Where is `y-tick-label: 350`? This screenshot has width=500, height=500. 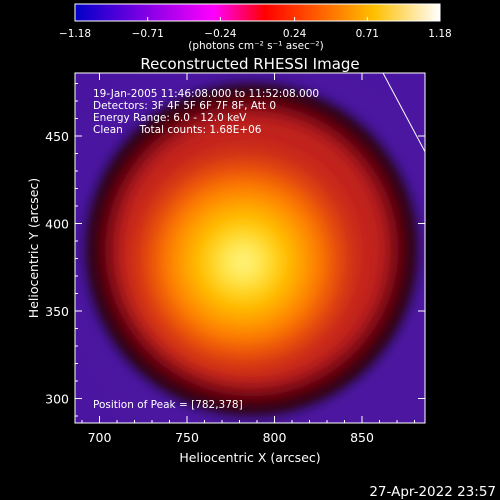 y-tick-label: 350 is located at coordinates (57, 311).